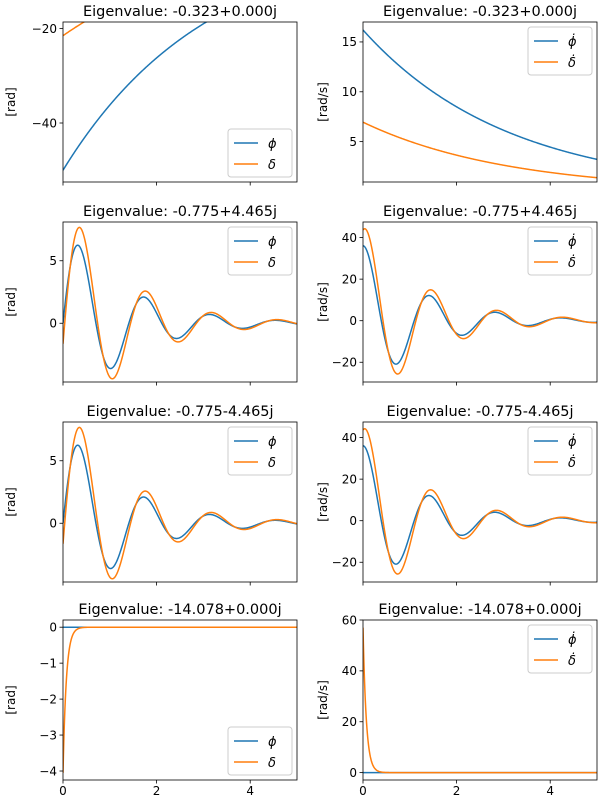 This screenshot has height=800, width=600. I want to click on subplot-3: 0 5 Eigenvalue: -0.775+4.465j [rad] ϕδ, so click(151, 295).